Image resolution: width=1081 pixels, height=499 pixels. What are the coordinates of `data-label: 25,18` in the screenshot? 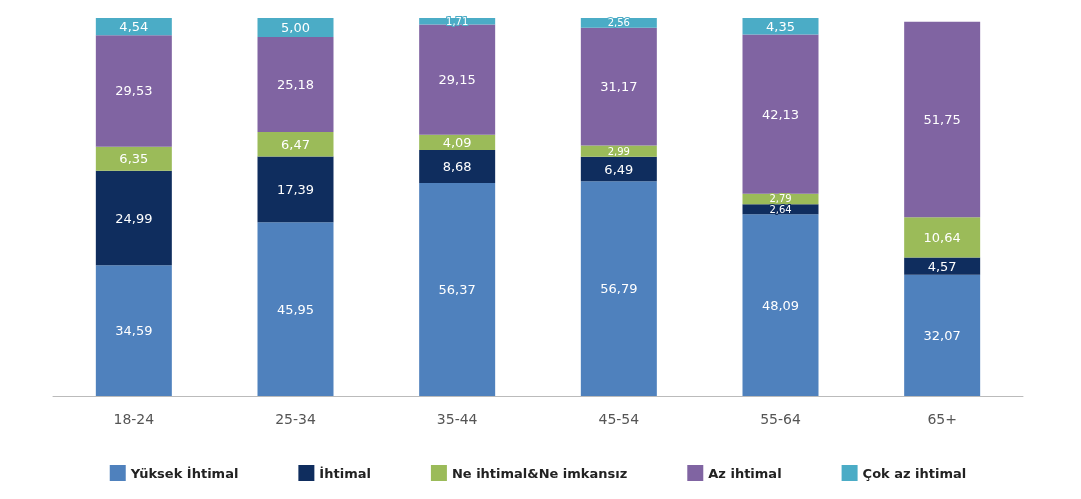 It's located at (295, 85).